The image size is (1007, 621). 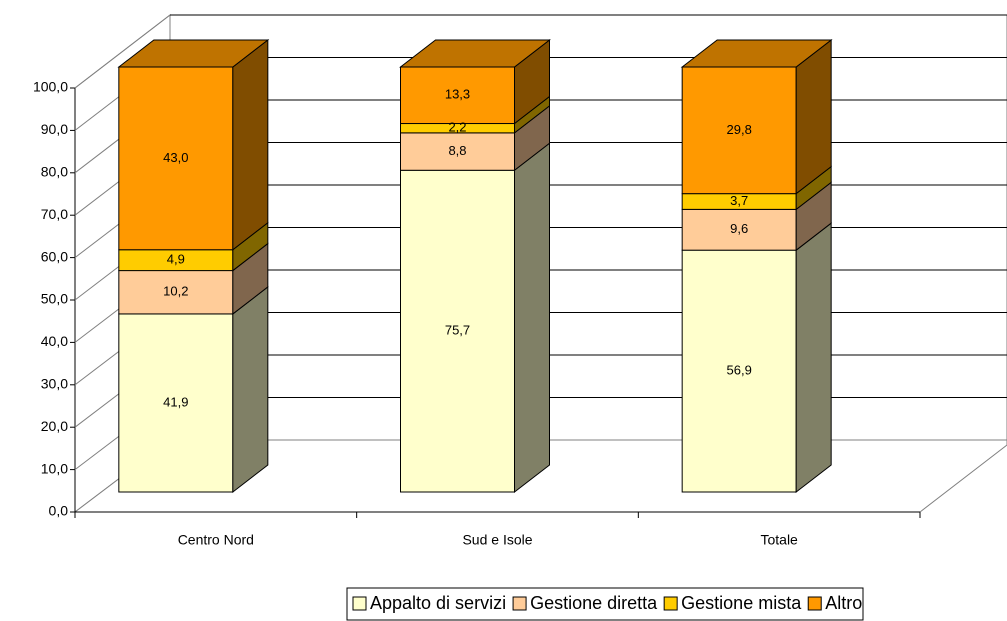 What do you see at coordinates (741, 603) in the screenshot?
I see `legend-label: Gestione mista` at bounding box center [741, 603].